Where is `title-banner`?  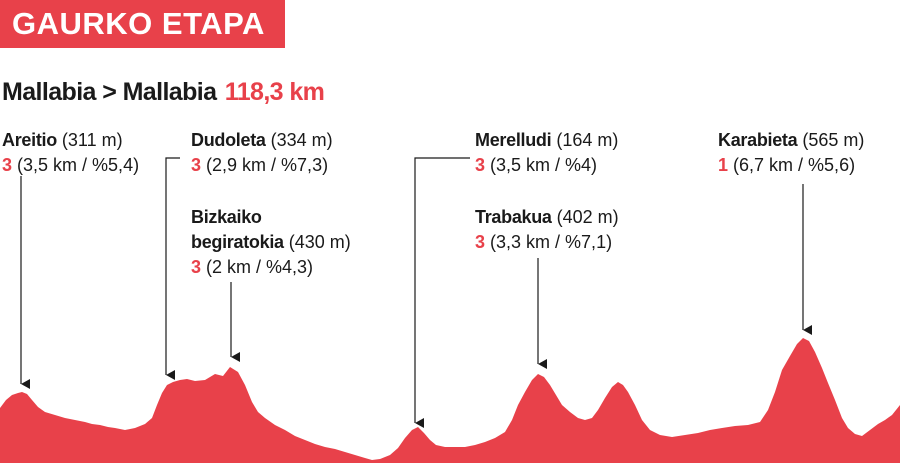 title-banner is located at coordinates (142, 24).